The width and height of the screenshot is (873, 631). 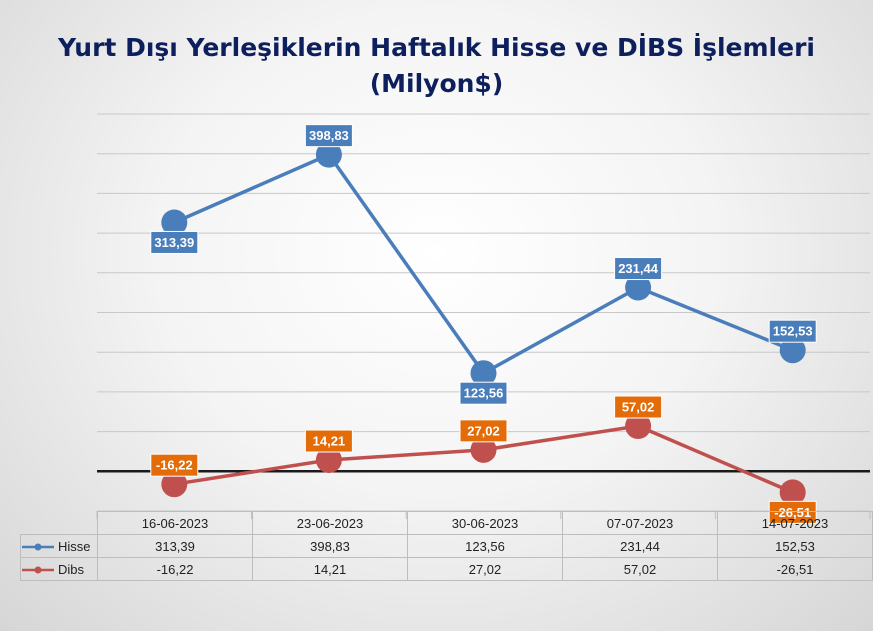 I want to click on table-cell: 27,02, so click(x=485, y=569).